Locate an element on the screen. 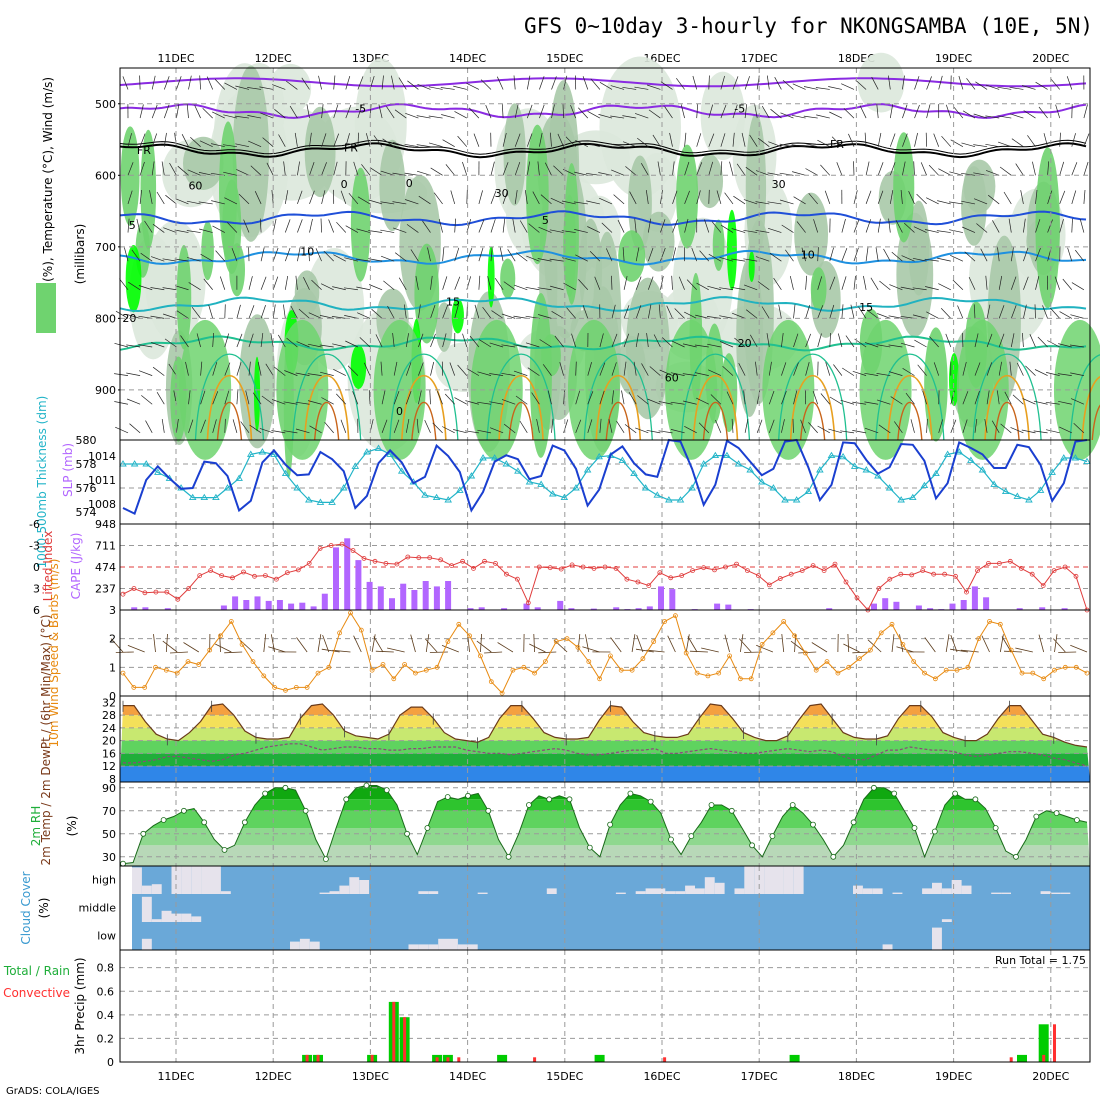 This screenshot has height=1100, width=1100. cloud-axis-title: Cloud Cover is located at coordinates (26, 907).